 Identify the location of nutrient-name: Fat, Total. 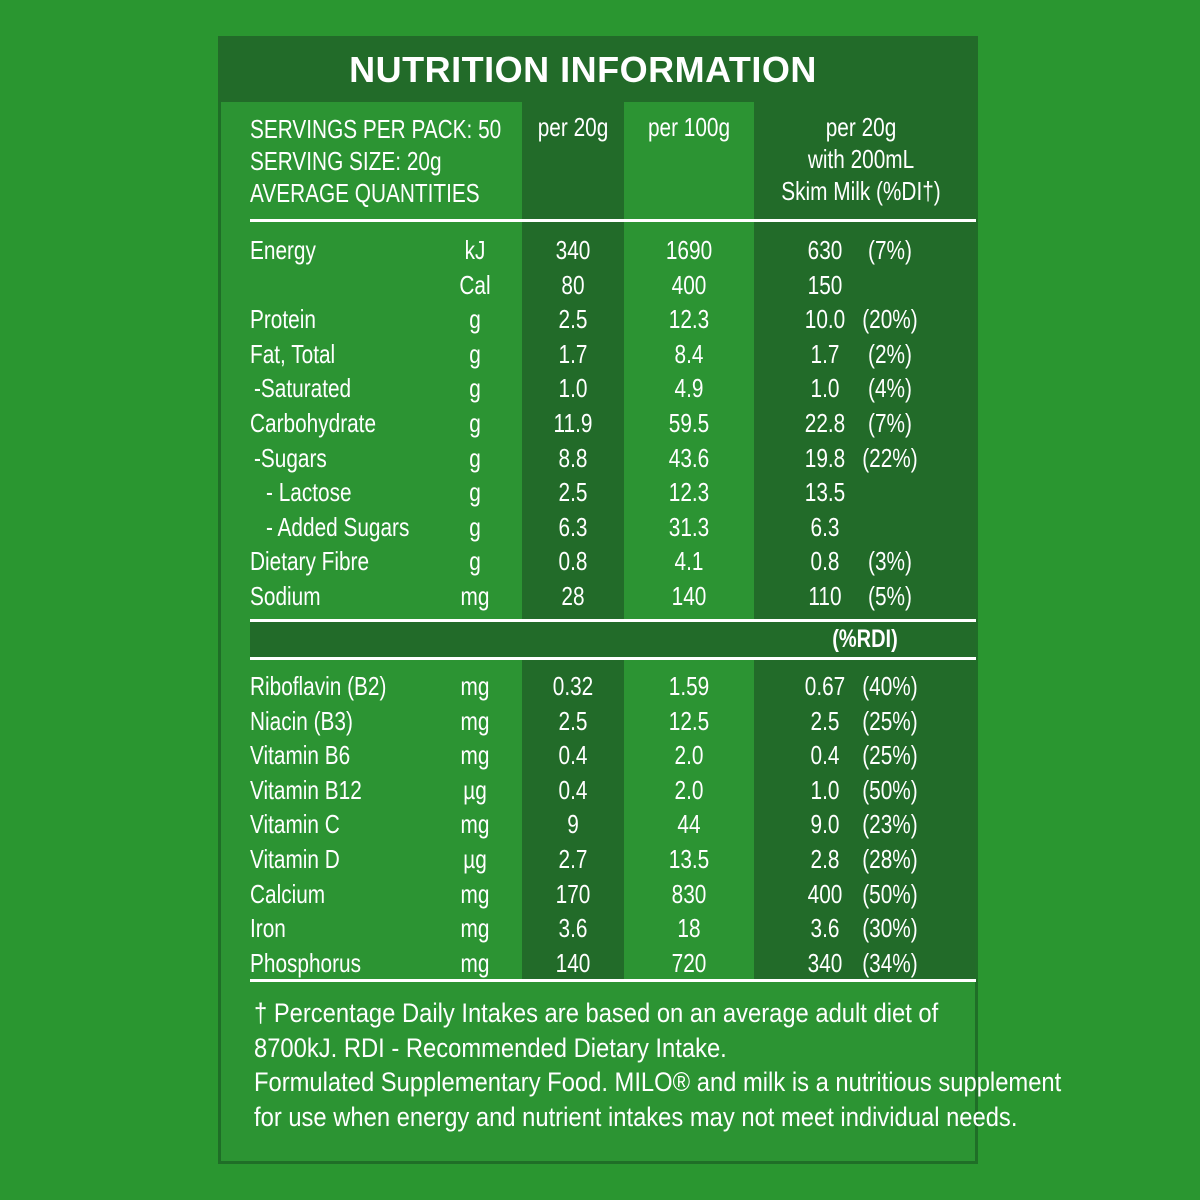
(293, 353).